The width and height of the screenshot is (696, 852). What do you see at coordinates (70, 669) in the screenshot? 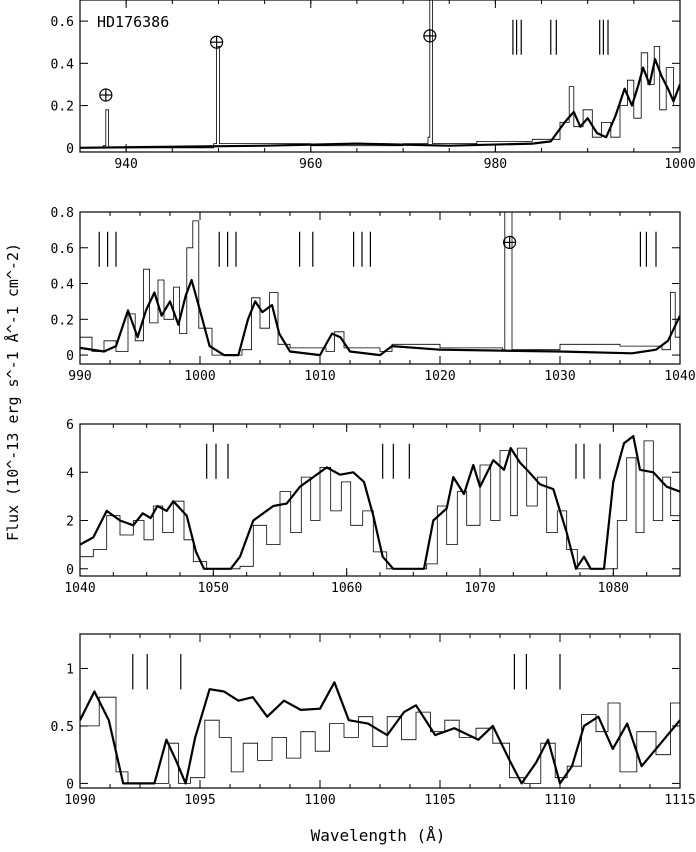
I see `y-tick-label: 1` at bounding box center [70, 669].